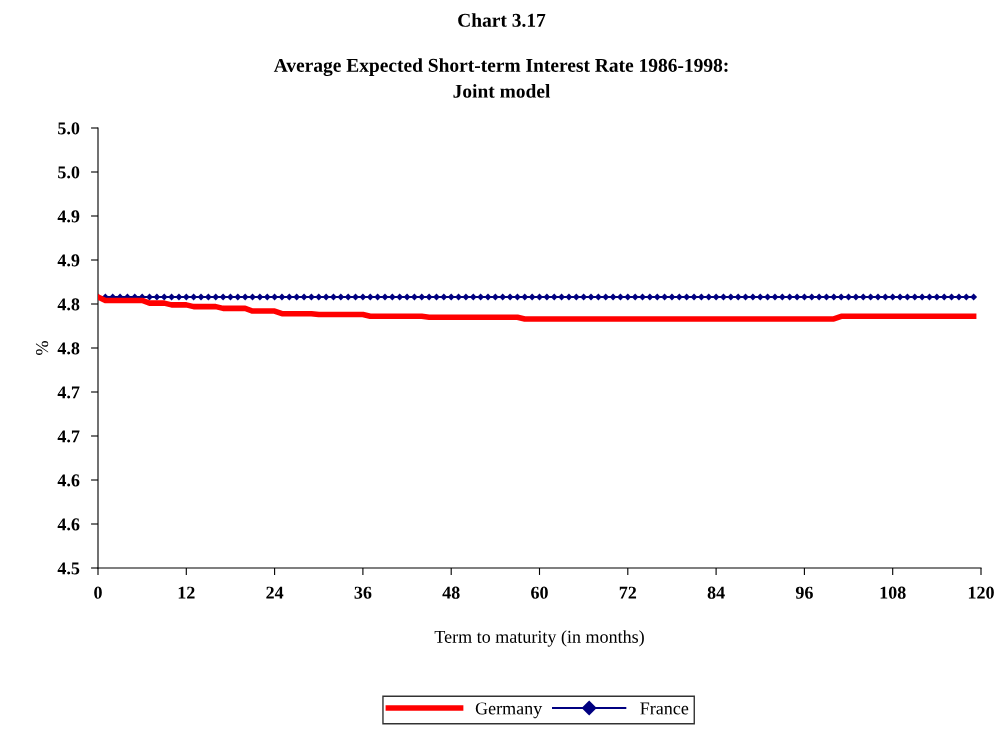  What do you see at coordinates (981, 592) in the screenshot?
I see `x-tick-label: 120` at bounding box center [981, 592].